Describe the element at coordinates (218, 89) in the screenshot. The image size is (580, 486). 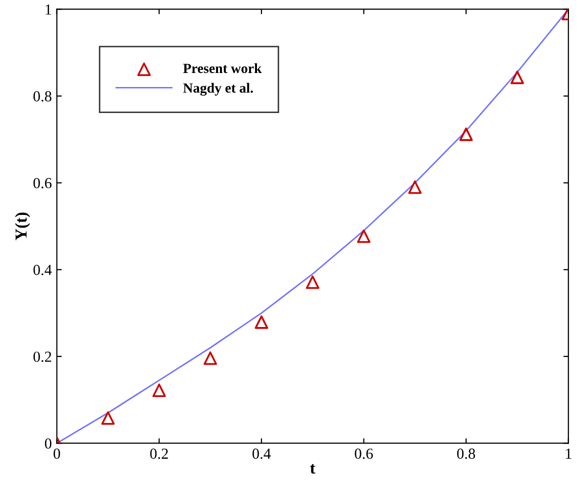
I see `legend-label: Nagdy et al.` at that location.